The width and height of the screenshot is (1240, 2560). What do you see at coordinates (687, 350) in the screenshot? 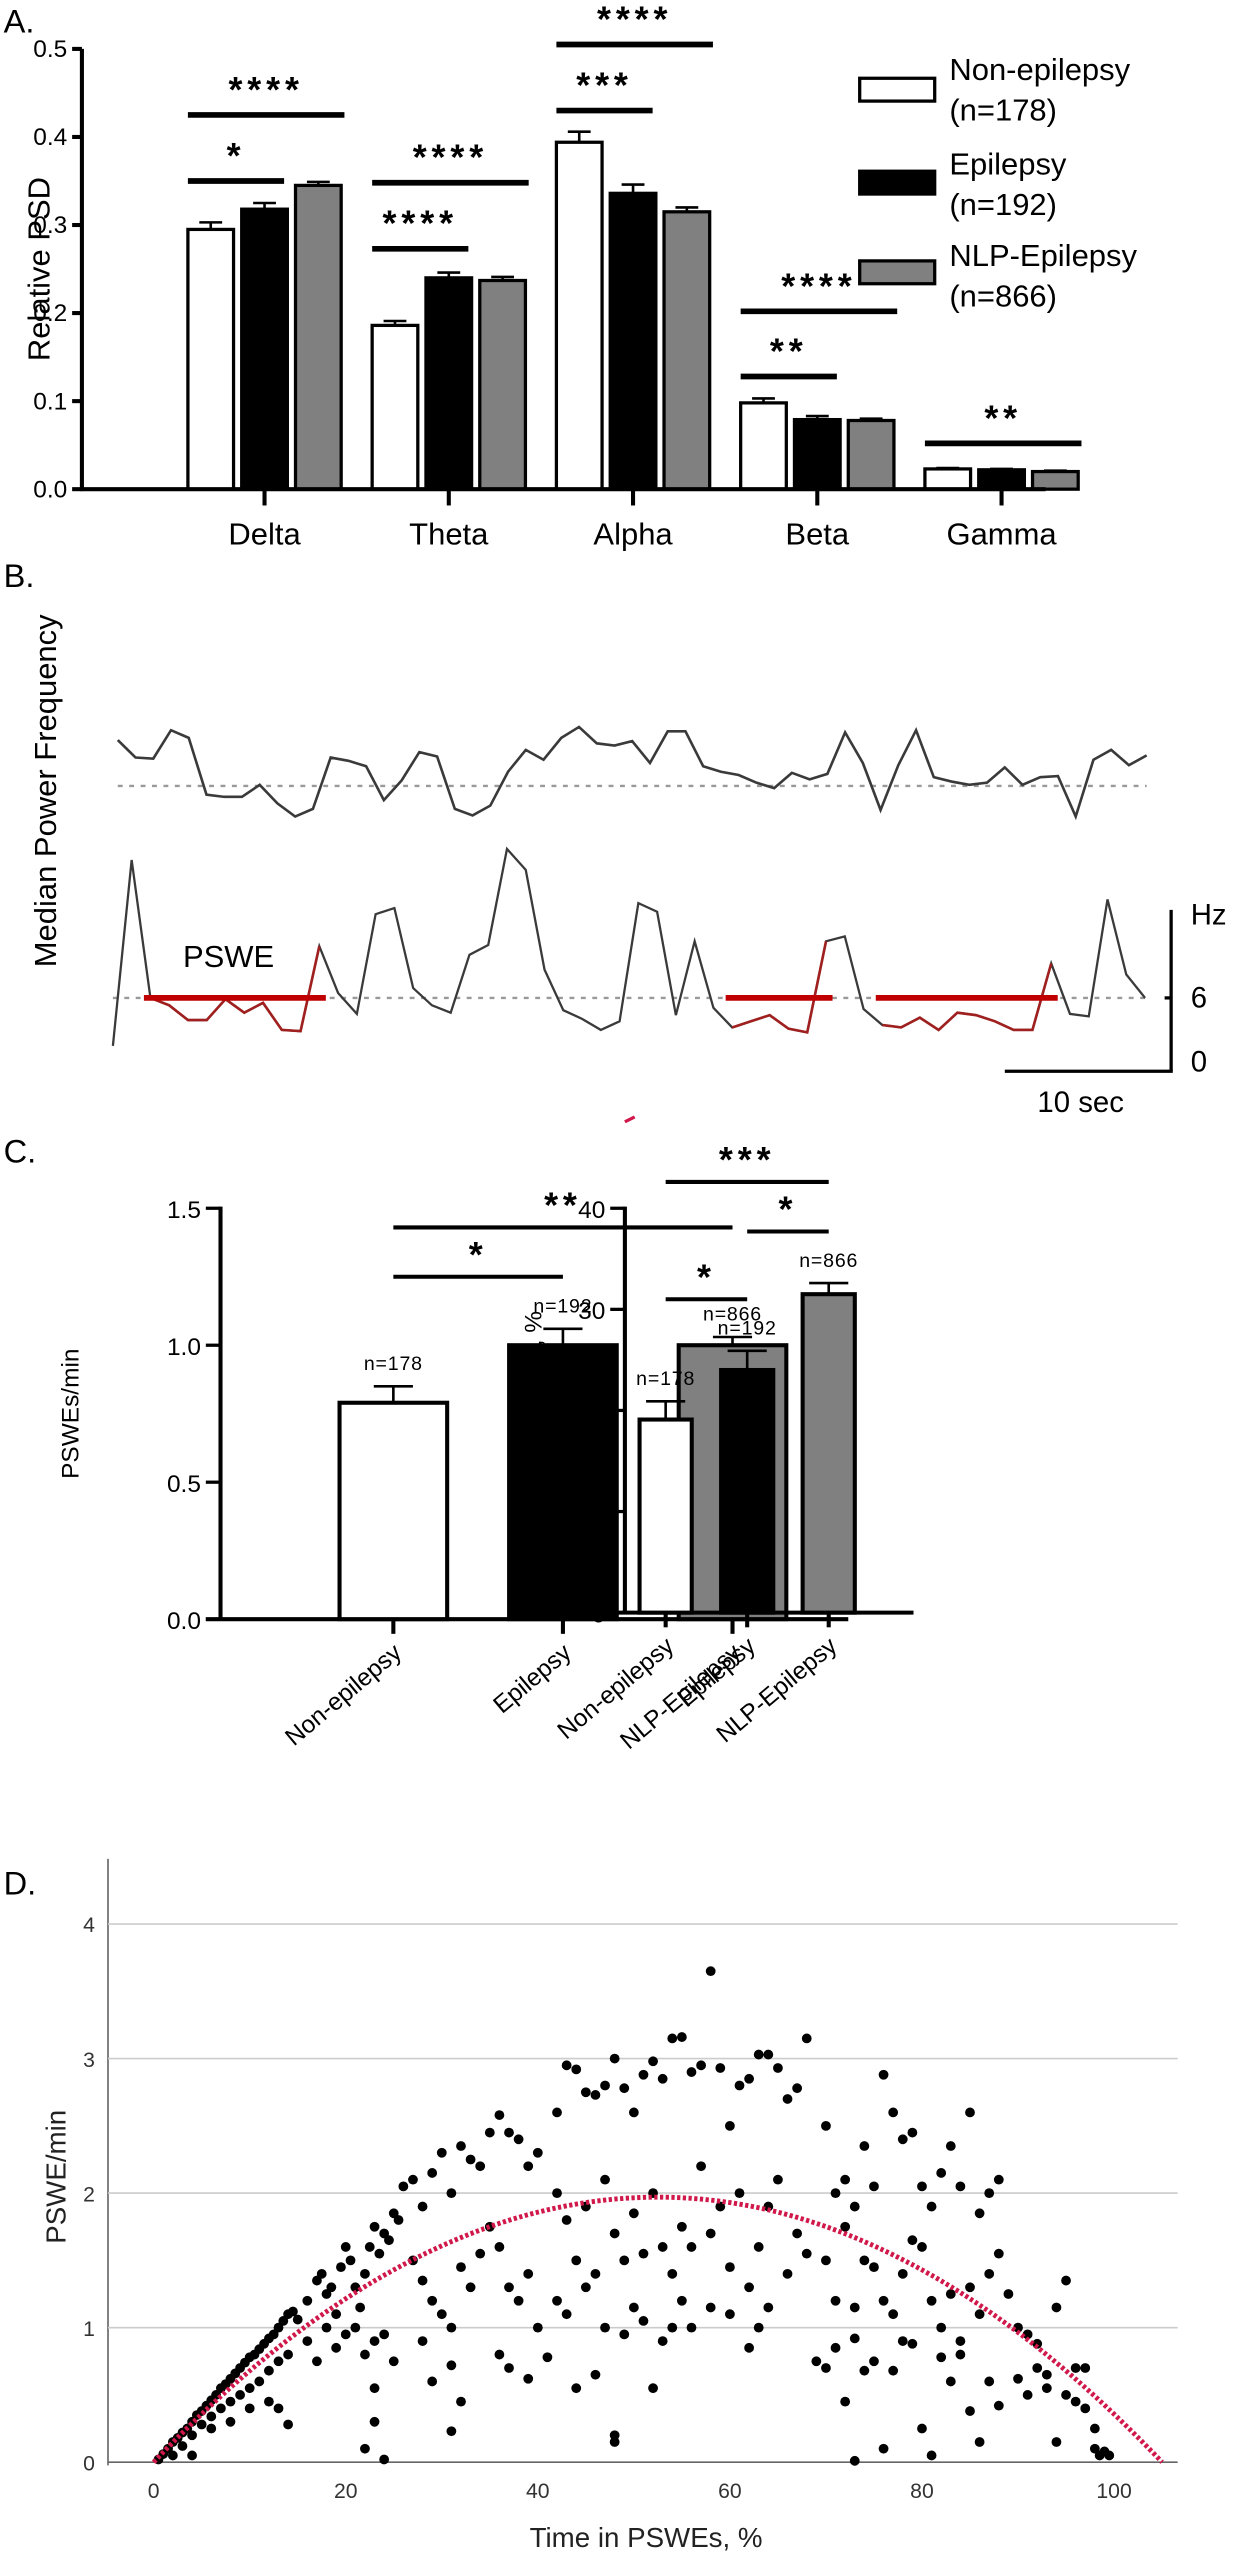
I see `bar-nlp-epilepsy-alpha` at bounding box center [687, 350].